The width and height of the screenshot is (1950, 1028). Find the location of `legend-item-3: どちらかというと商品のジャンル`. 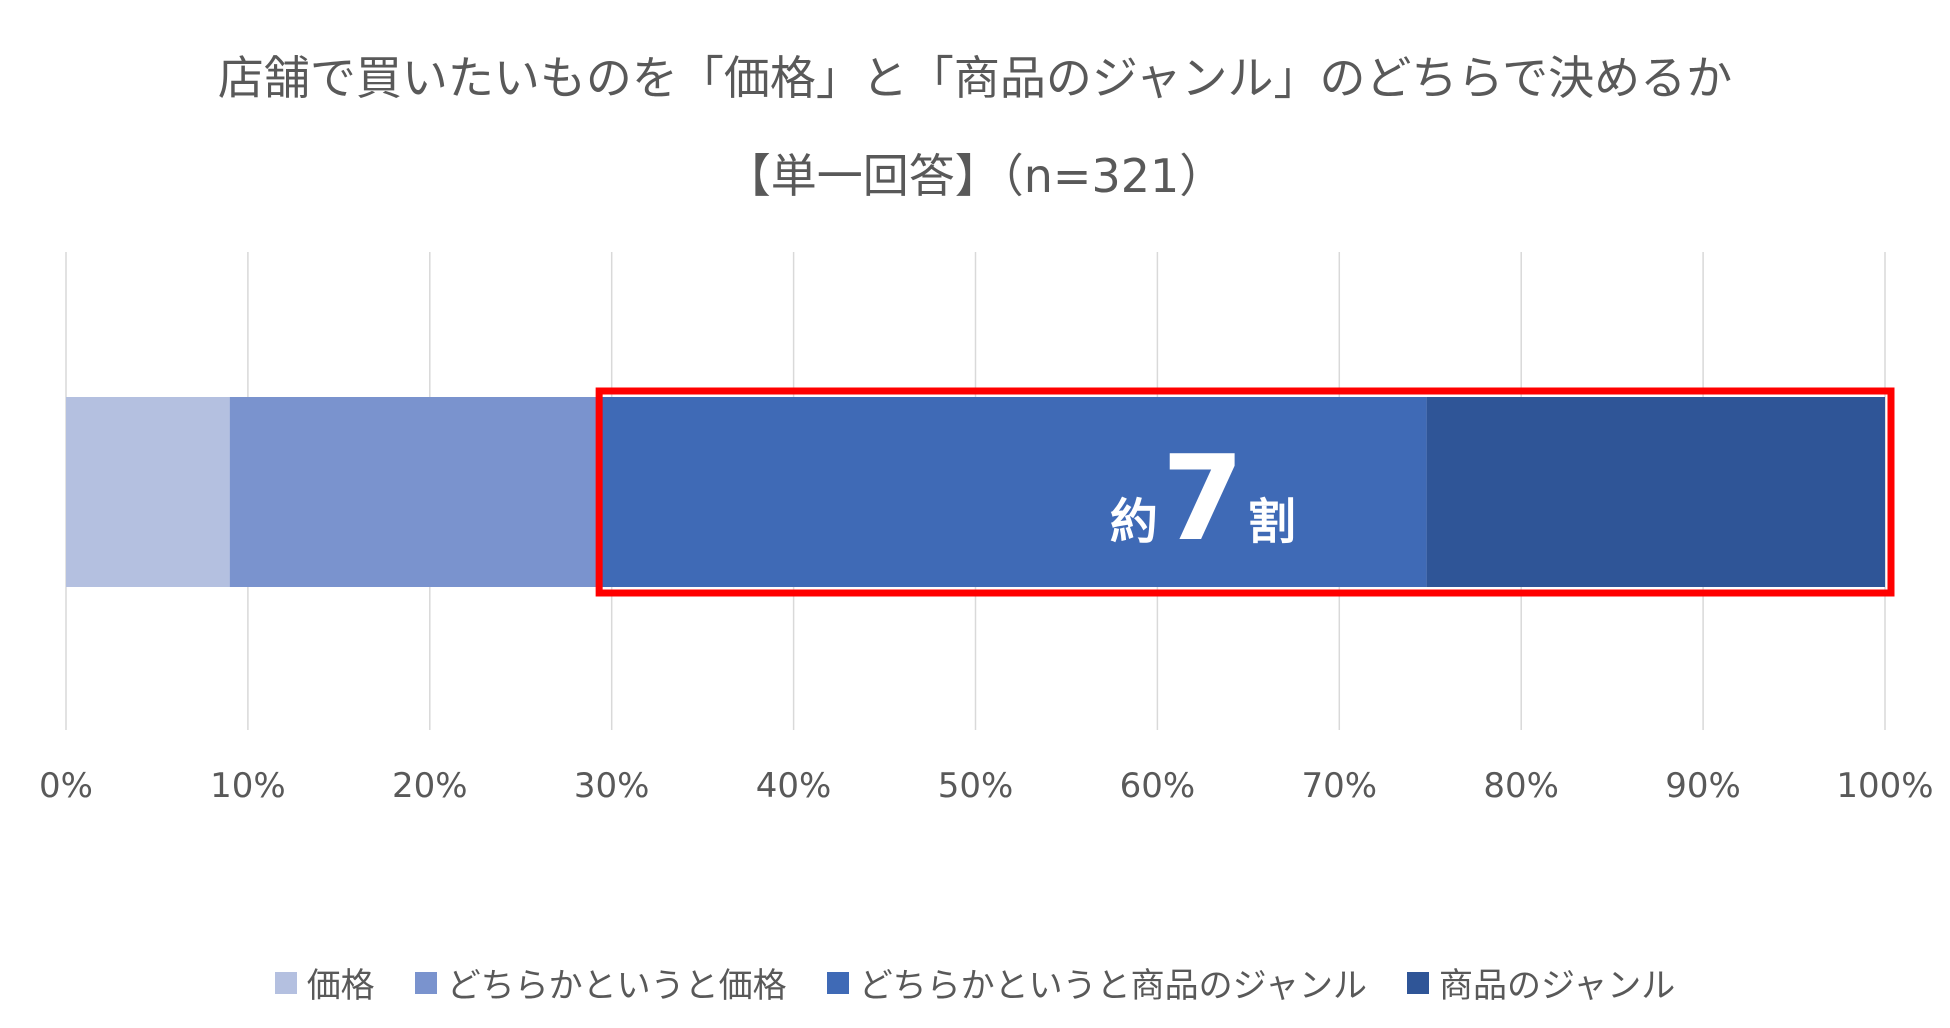

legend-item-3: どちらかというと商品のジャンル is located at coordinates (1096, 982).